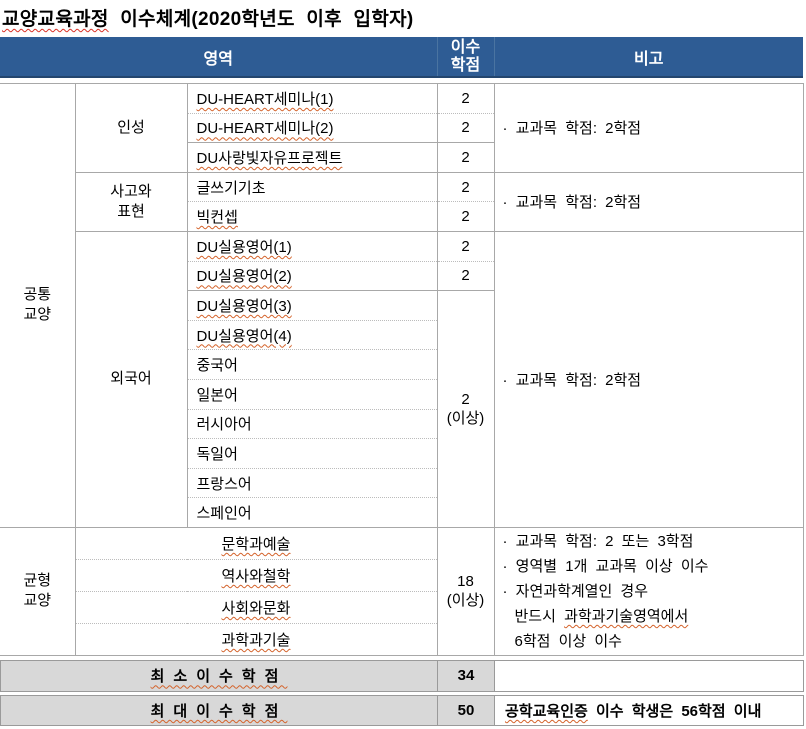 The height and width of the screenshot is (729, 806). I want to click on table-row: 프랑스어, so click(401, 483).